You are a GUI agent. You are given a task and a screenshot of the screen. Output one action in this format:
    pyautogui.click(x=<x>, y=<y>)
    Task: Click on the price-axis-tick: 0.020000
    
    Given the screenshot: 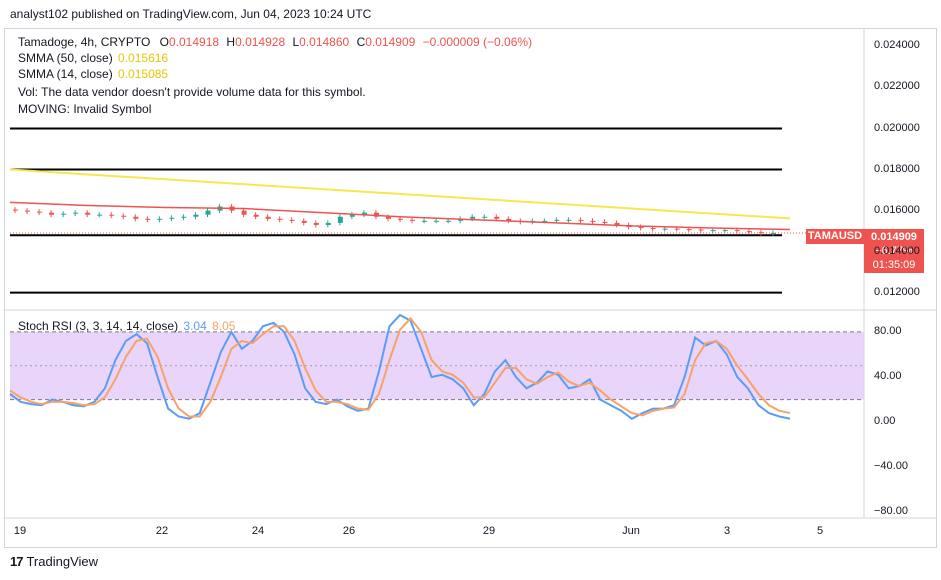 What is the action you would take?
    pyautogui.click(x=897, y=127)
    